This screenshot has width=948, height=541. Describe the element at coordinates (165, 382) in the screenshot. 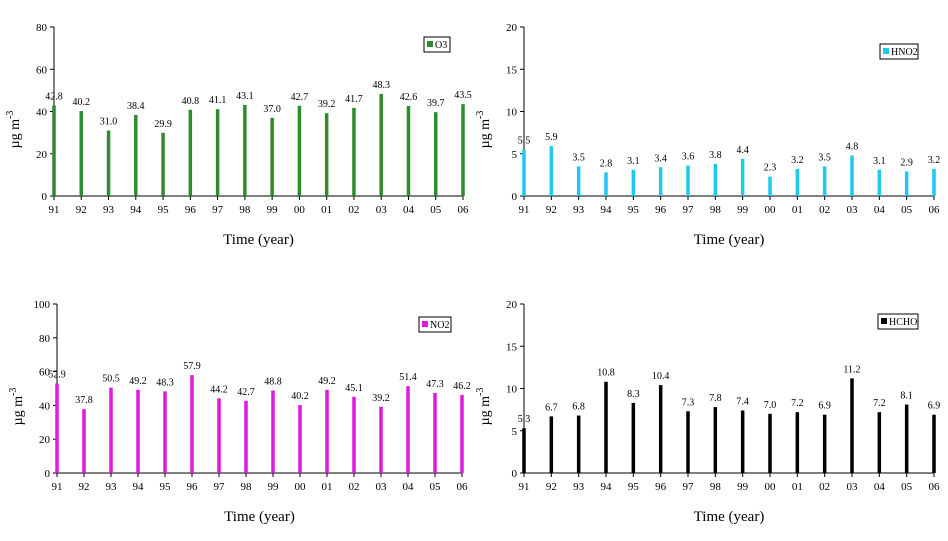

I see `data-label: 48.3` at that location.